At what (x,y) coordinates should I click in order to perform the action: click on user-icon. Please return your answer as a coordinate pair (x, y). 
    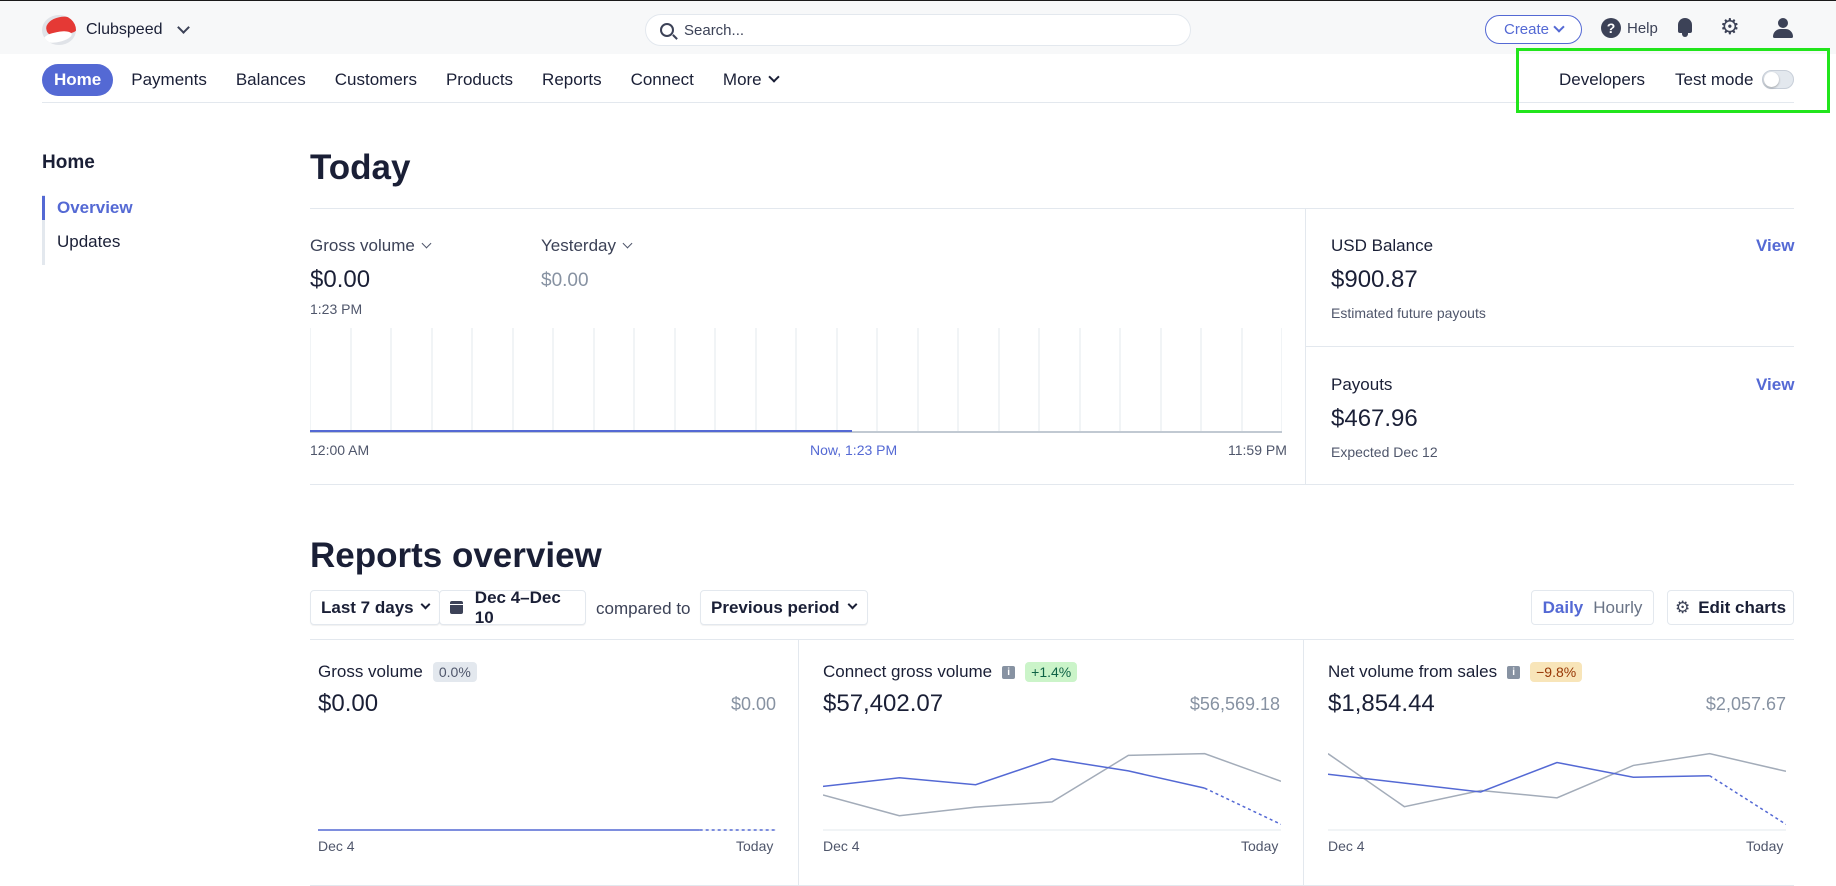
    Looking at the image, I should click on (1783, 28).